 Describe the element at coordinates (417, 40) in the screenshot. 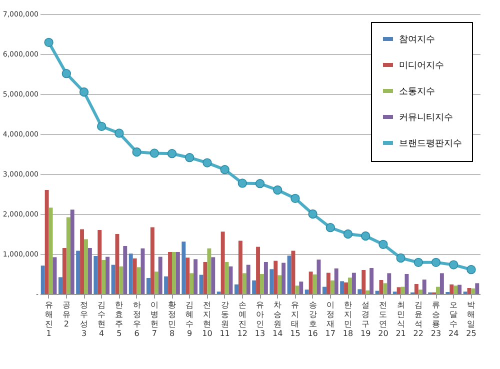

I see `legend-label: 참여지수` at that location.